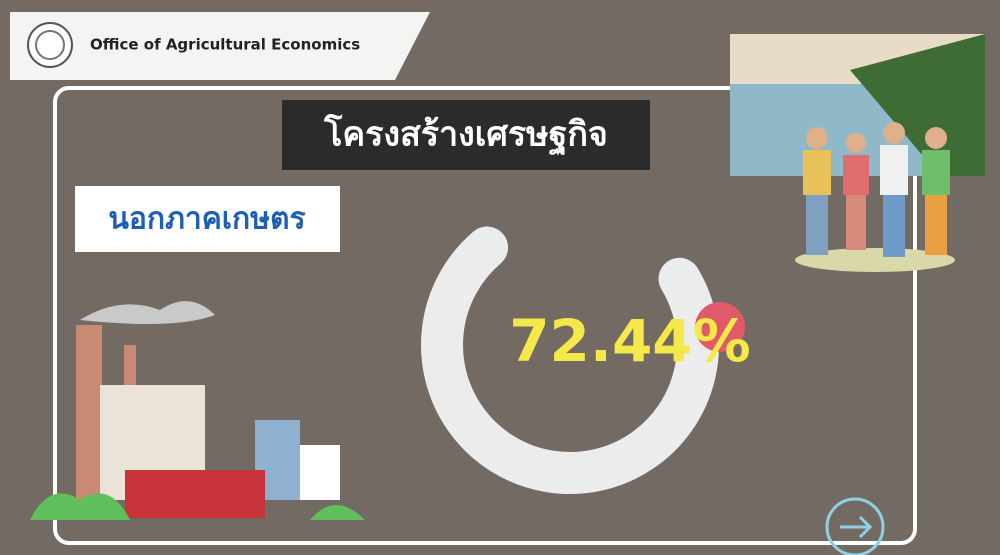 This screenshot has width=1000, height=555. I want to click on title-box, so click(466, 135).